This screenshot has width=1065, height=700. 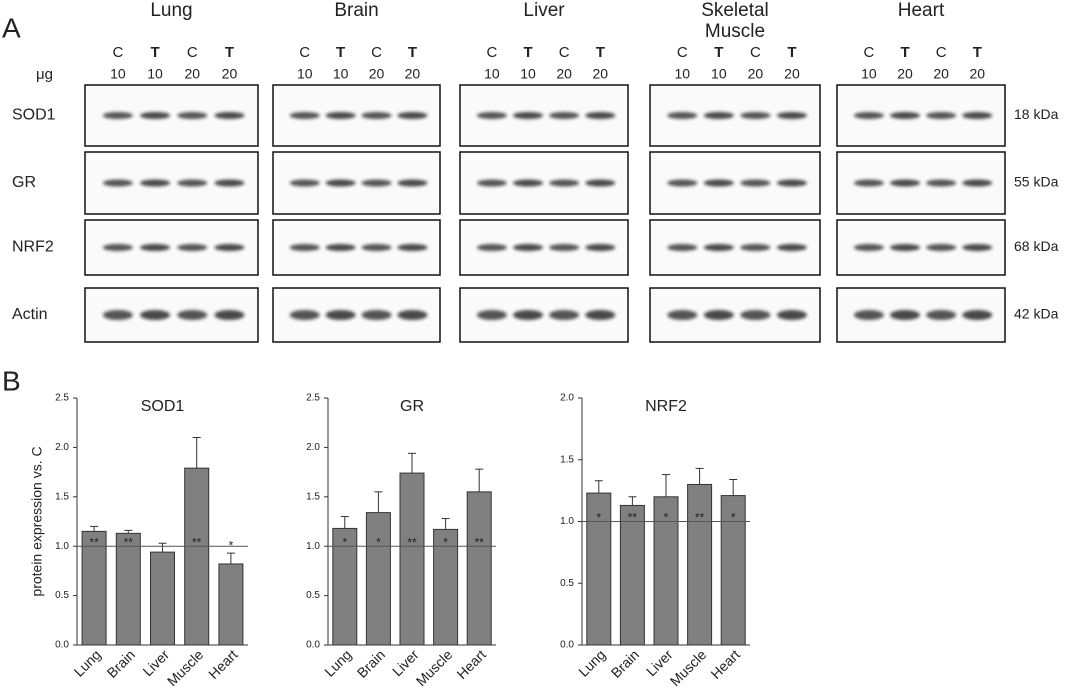 I want to click on y-axis-label: protein expression vs. C, so click(x=37, y=521).